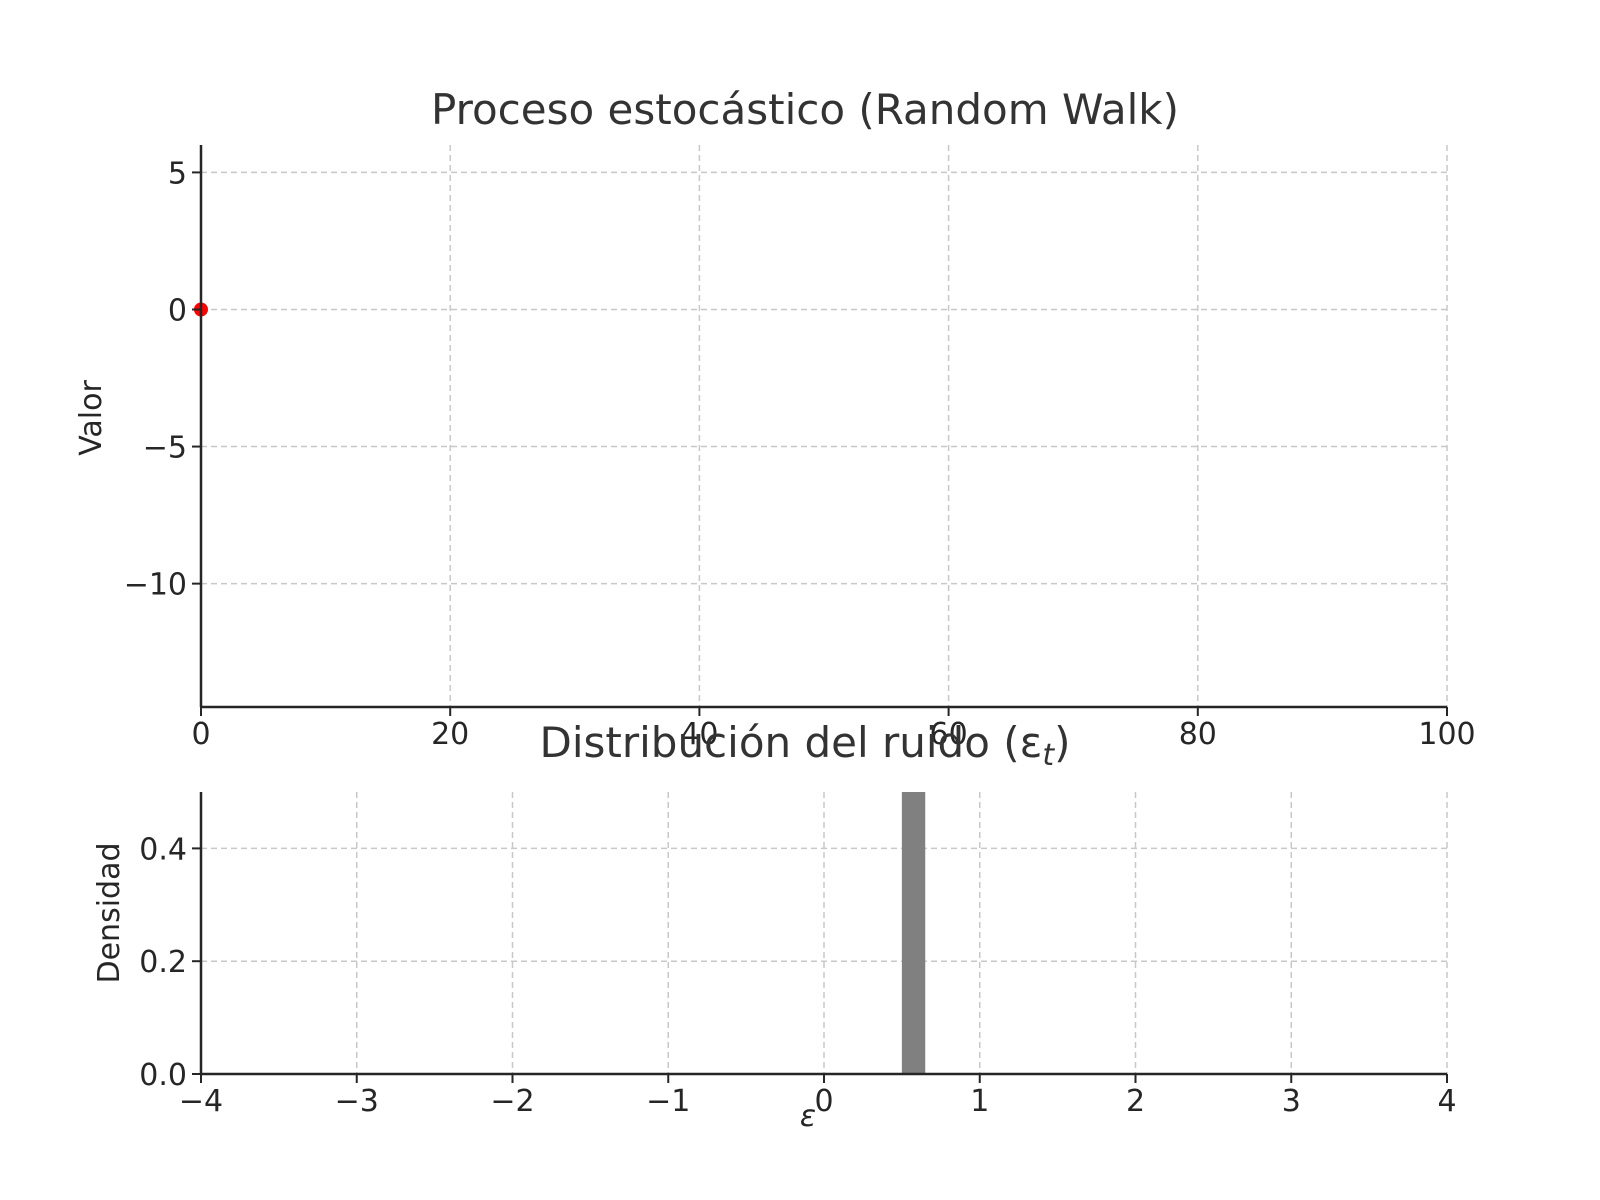 This screenshot has height=1200, width=1600. What do you see at coordinates (512, 1101) in the screenshot?
I see `noise-xtick-label: −2` at bounding box center [512, 1101].